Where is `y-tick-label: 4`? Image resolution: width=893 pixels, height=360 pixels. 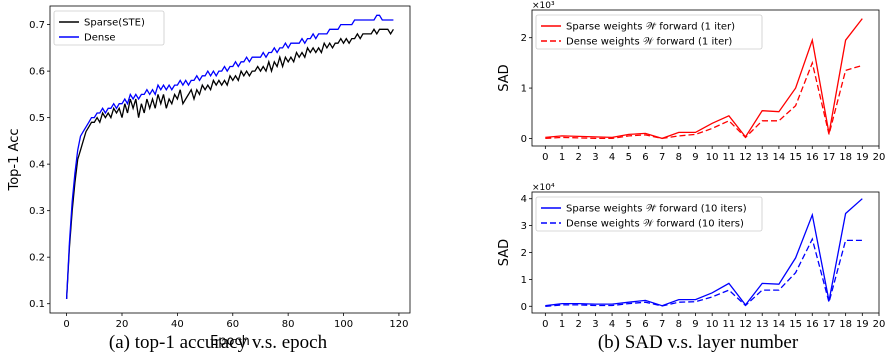
y-tick-label: 4 is located at coordinates (524, 199).